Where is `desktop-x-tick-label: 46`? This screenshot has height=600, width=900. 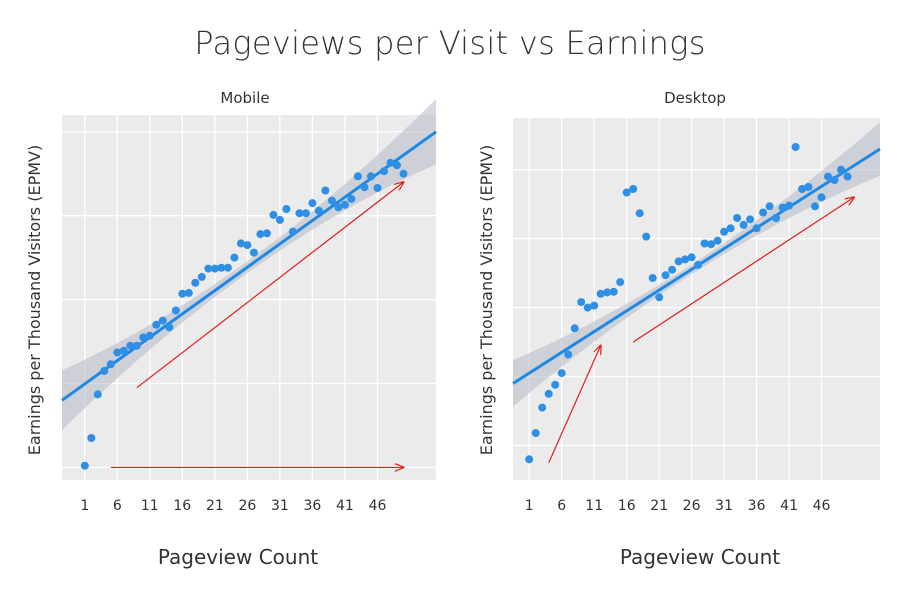
desktop-x-tick-label: 46 is located at coordinates (822, 506).